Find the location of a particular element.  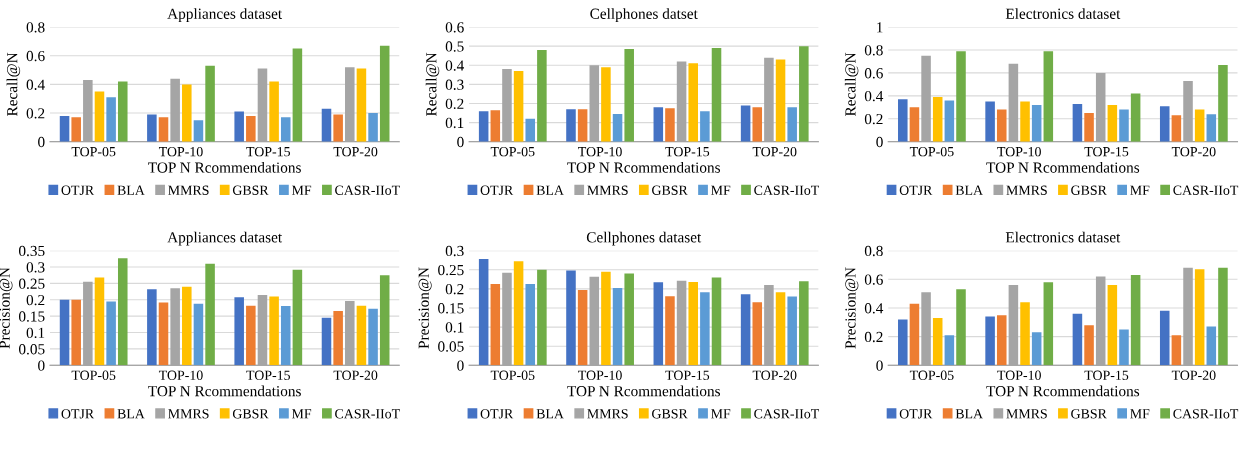

chart-title: Electronics dataset is located at coordinates (1063, 237).